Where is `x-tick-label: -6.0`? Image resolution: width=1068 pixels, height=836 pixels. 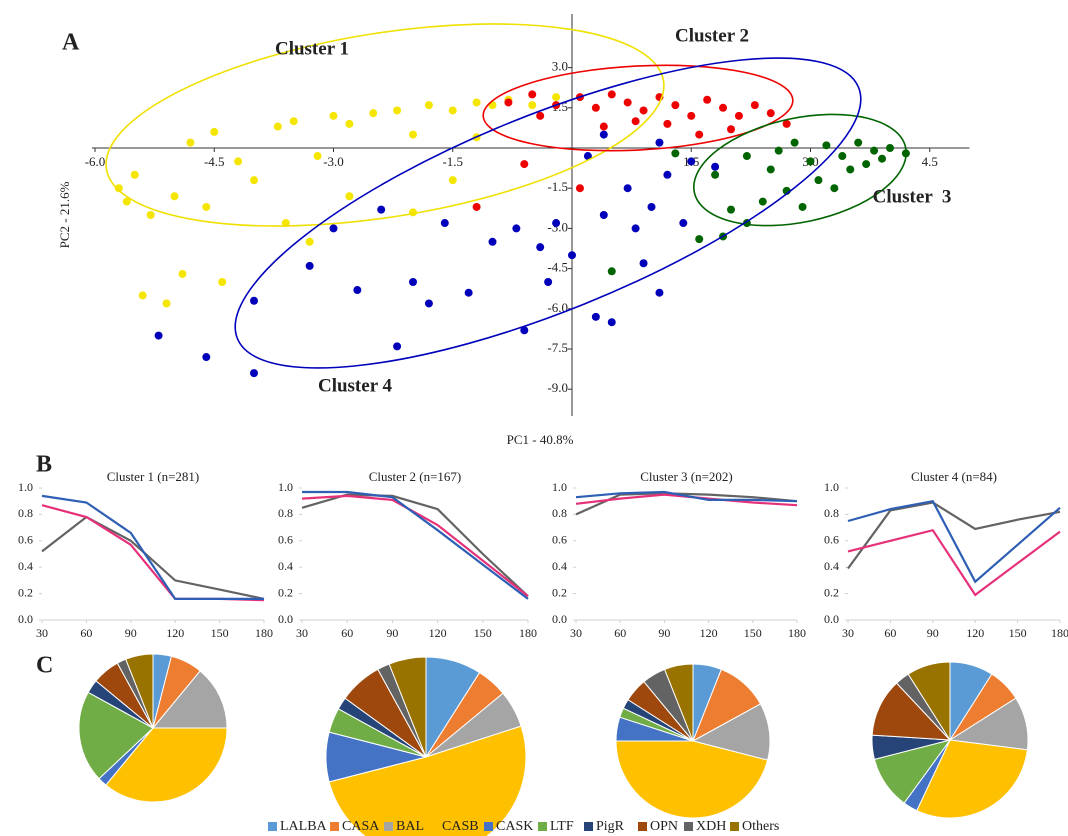 x-tick-label: -6.0 is located at coordinates (95, 161).